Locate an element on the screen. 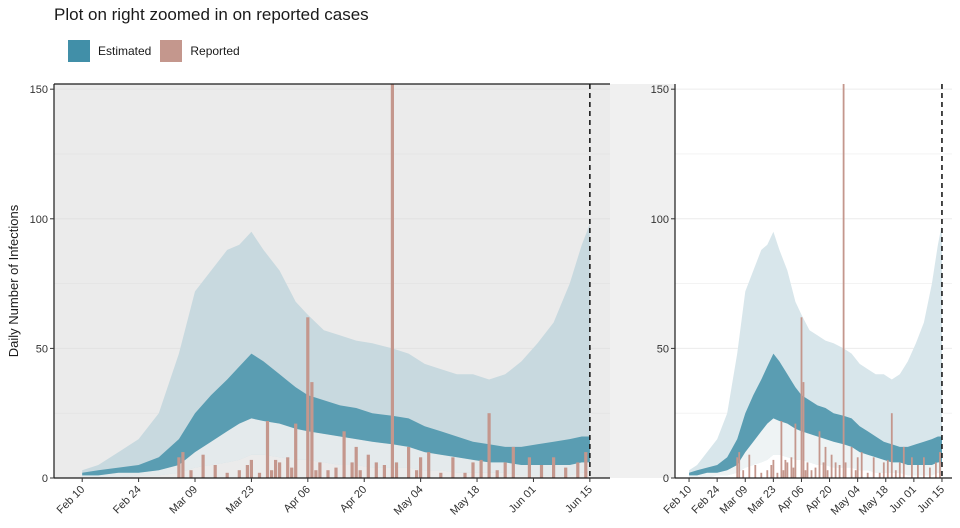 The image size is (960, 528). x-tick-label: May 18 is located at coordinates (874, 501).